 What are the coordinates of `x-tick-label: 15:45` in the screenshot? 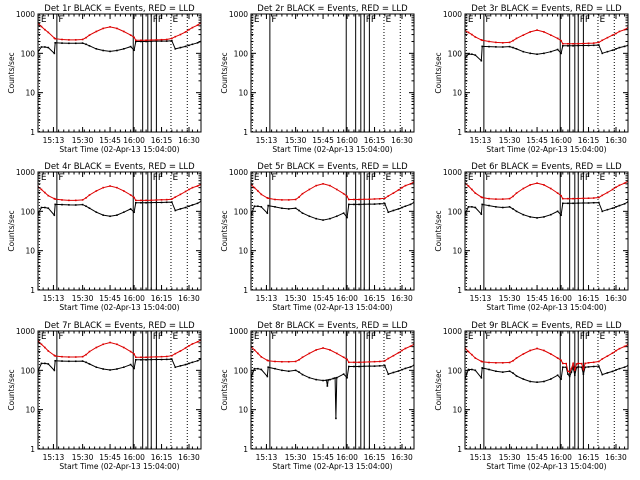 It's located at (323, 457).